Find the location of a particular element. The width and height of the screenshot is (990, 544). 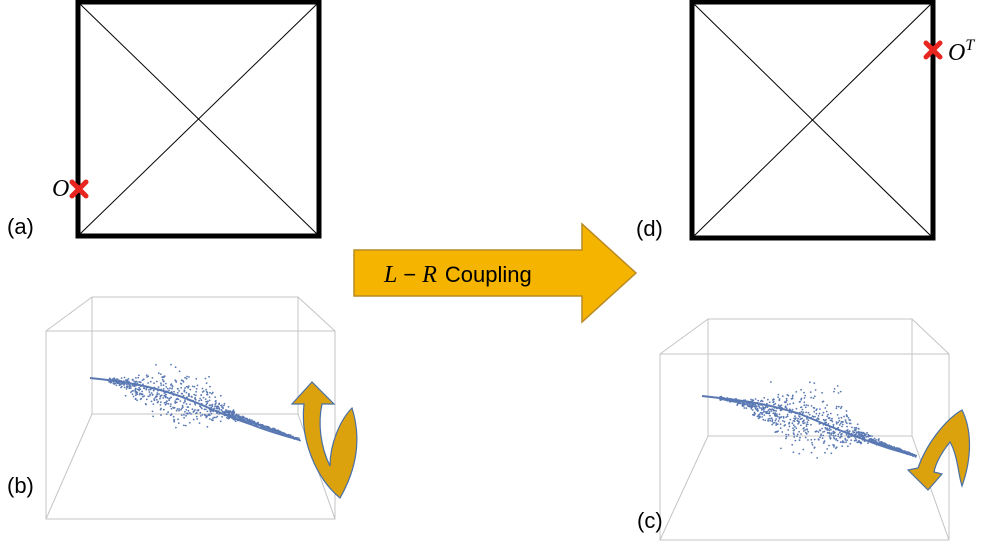

coupling-arrow: L − R Coupling is located at coordinates (495, 273).